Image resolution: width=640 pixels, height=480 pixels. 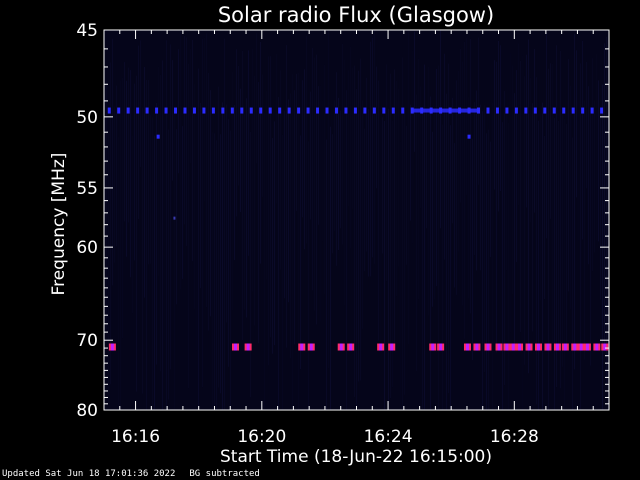 I want to click on y-tick-label: 80, so click(x=87, y=411).